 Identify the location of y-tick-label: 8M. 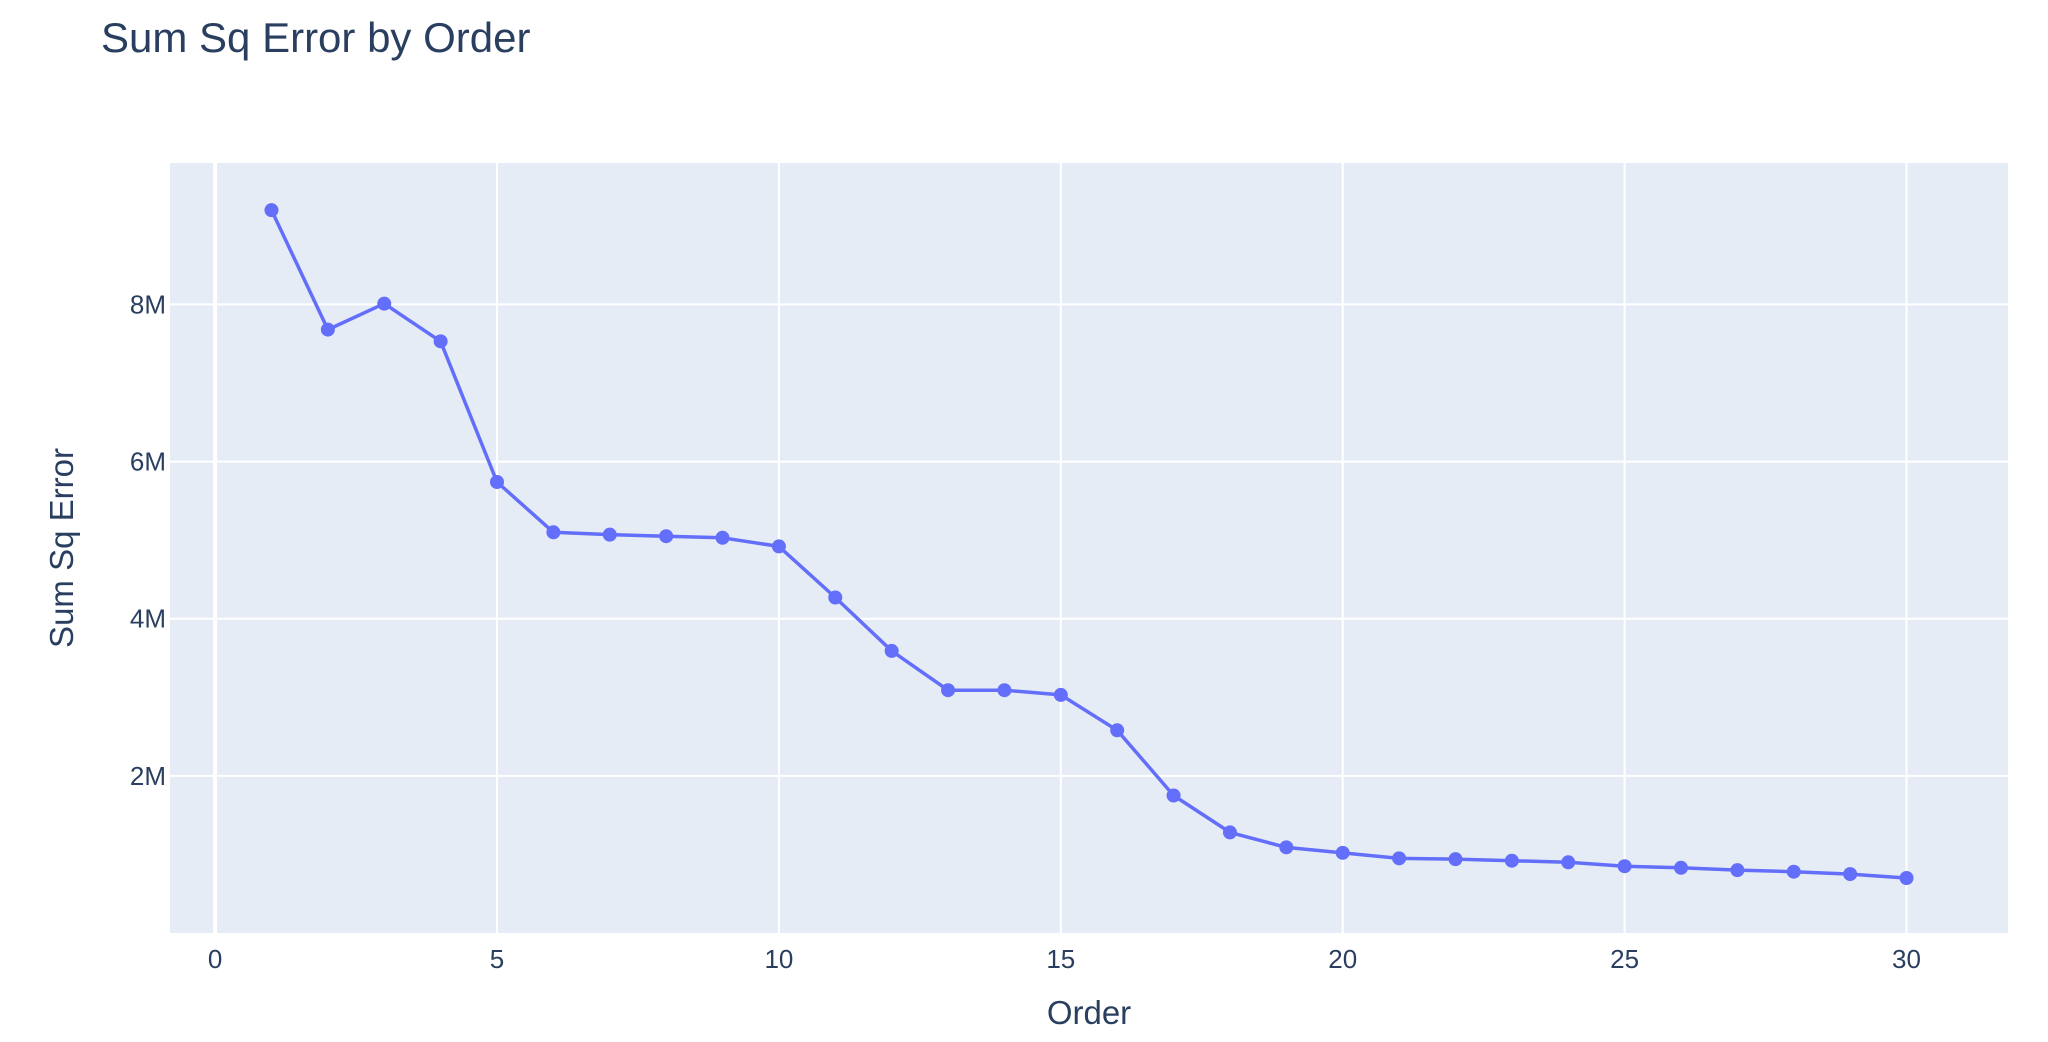
(148, 304).